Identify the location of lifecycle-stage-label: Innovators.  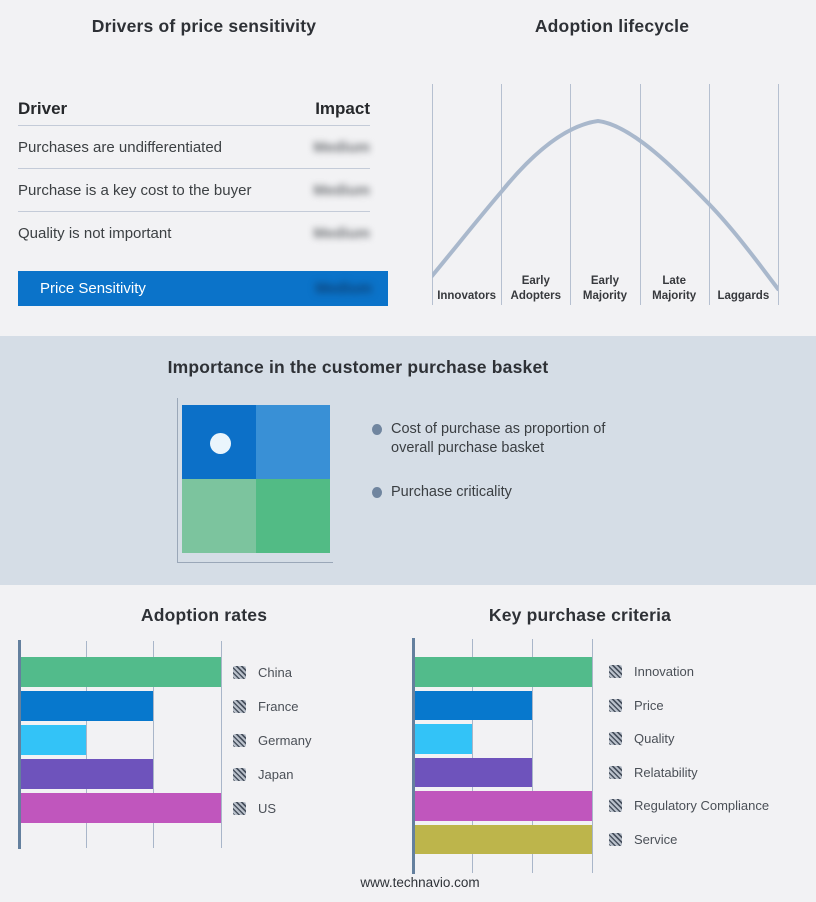
(466, 295).